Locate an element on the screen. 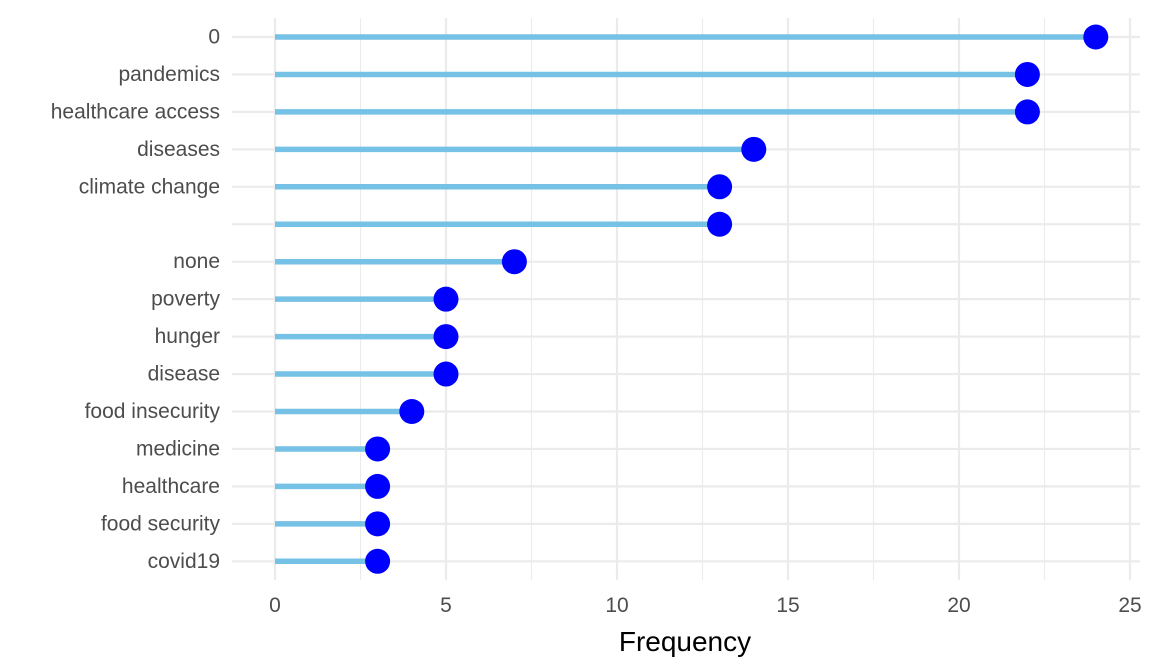  x-tick-label: 20 is located at coordinates (958, 605).